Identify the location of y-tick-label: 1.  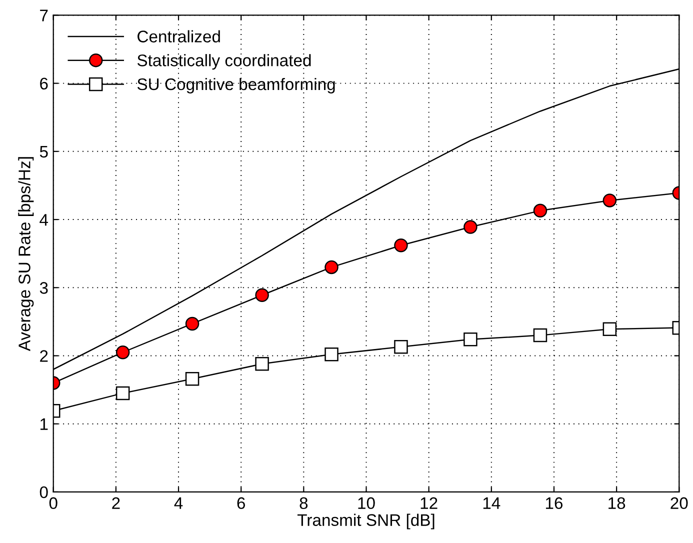
(44, 424).